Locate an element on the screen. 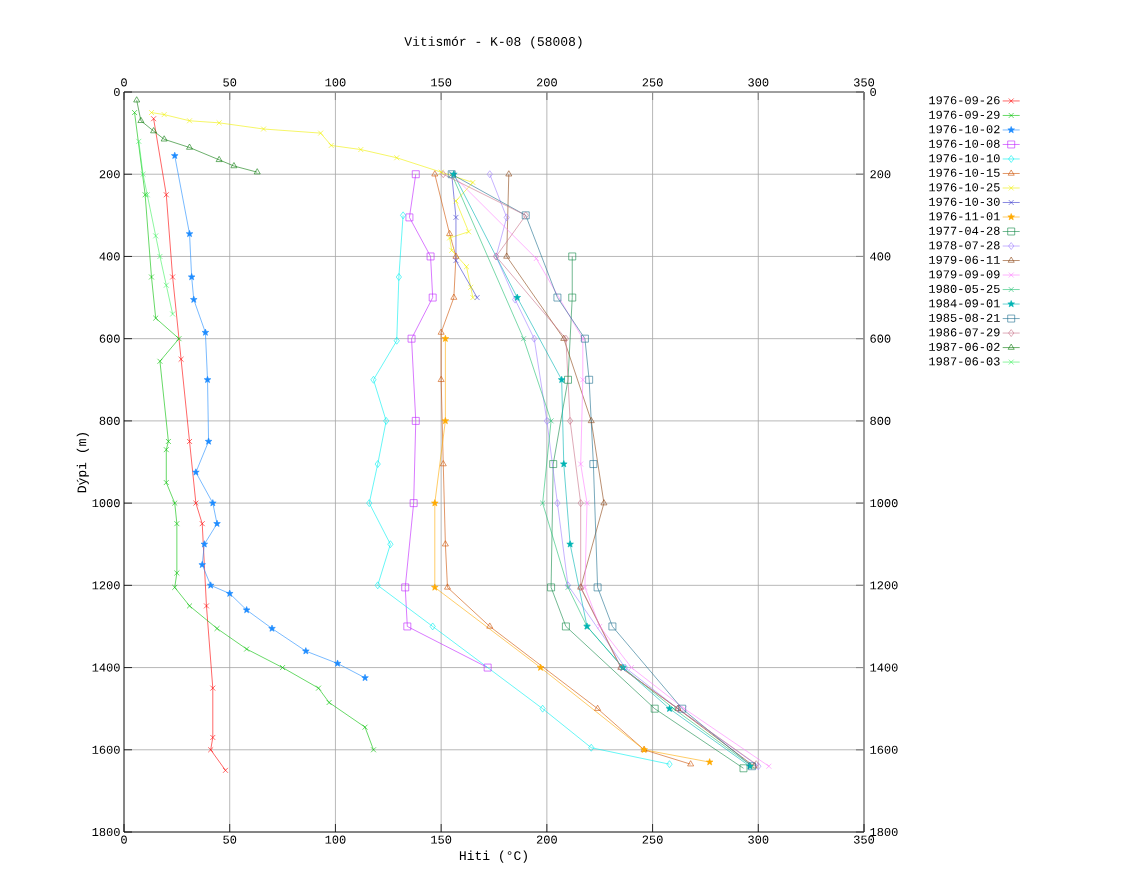 This screenshot has width=1126, height=894. legend-label: 1979-09-09 is located at coordinates (964, 274).